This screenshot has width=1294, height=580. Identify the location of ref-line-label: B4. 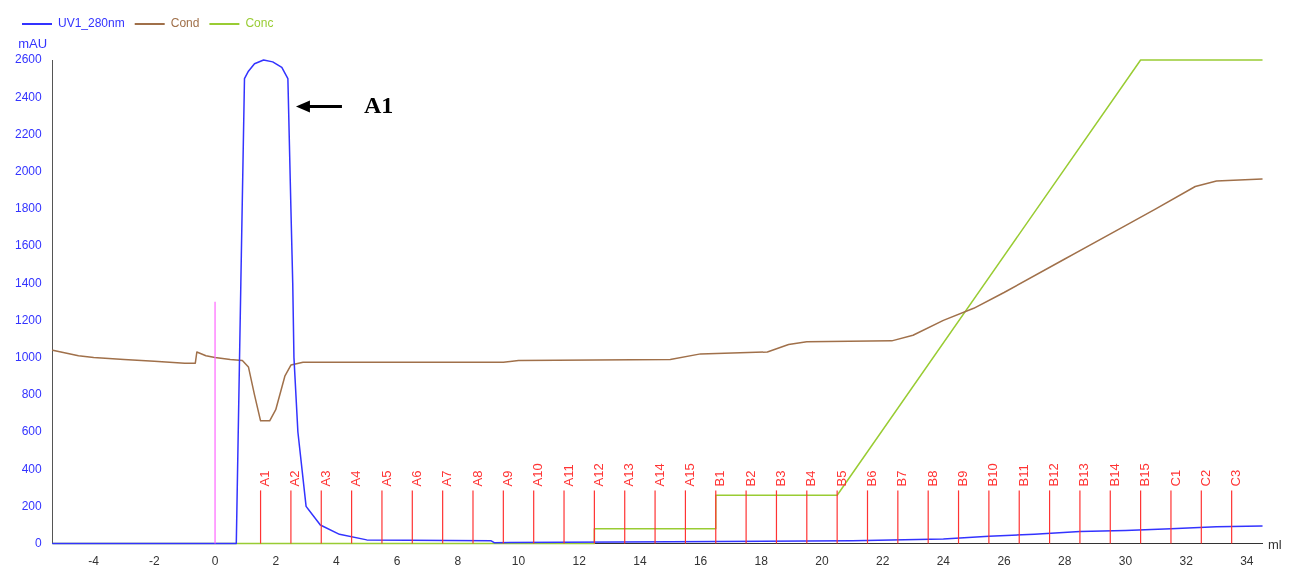
(811, 478).